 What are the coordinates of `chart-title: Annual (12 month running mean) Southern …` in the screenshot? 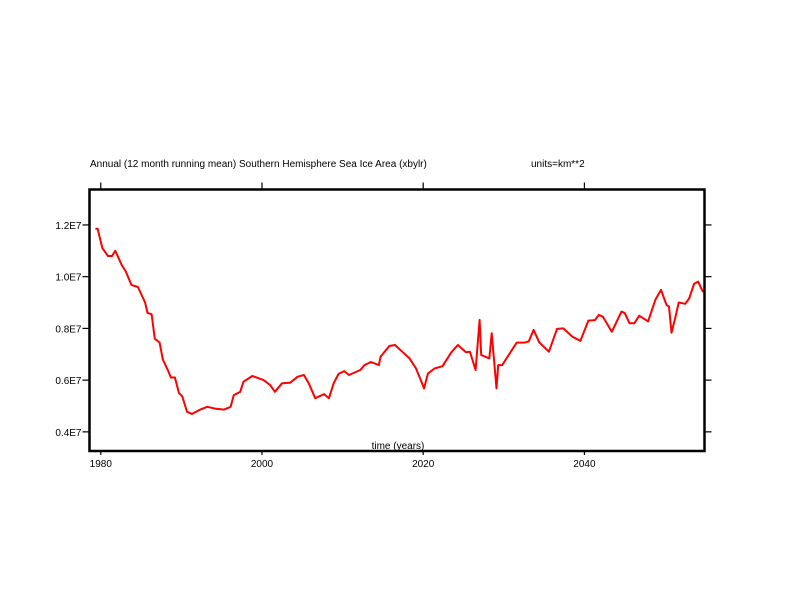 It's located at (258, 164).